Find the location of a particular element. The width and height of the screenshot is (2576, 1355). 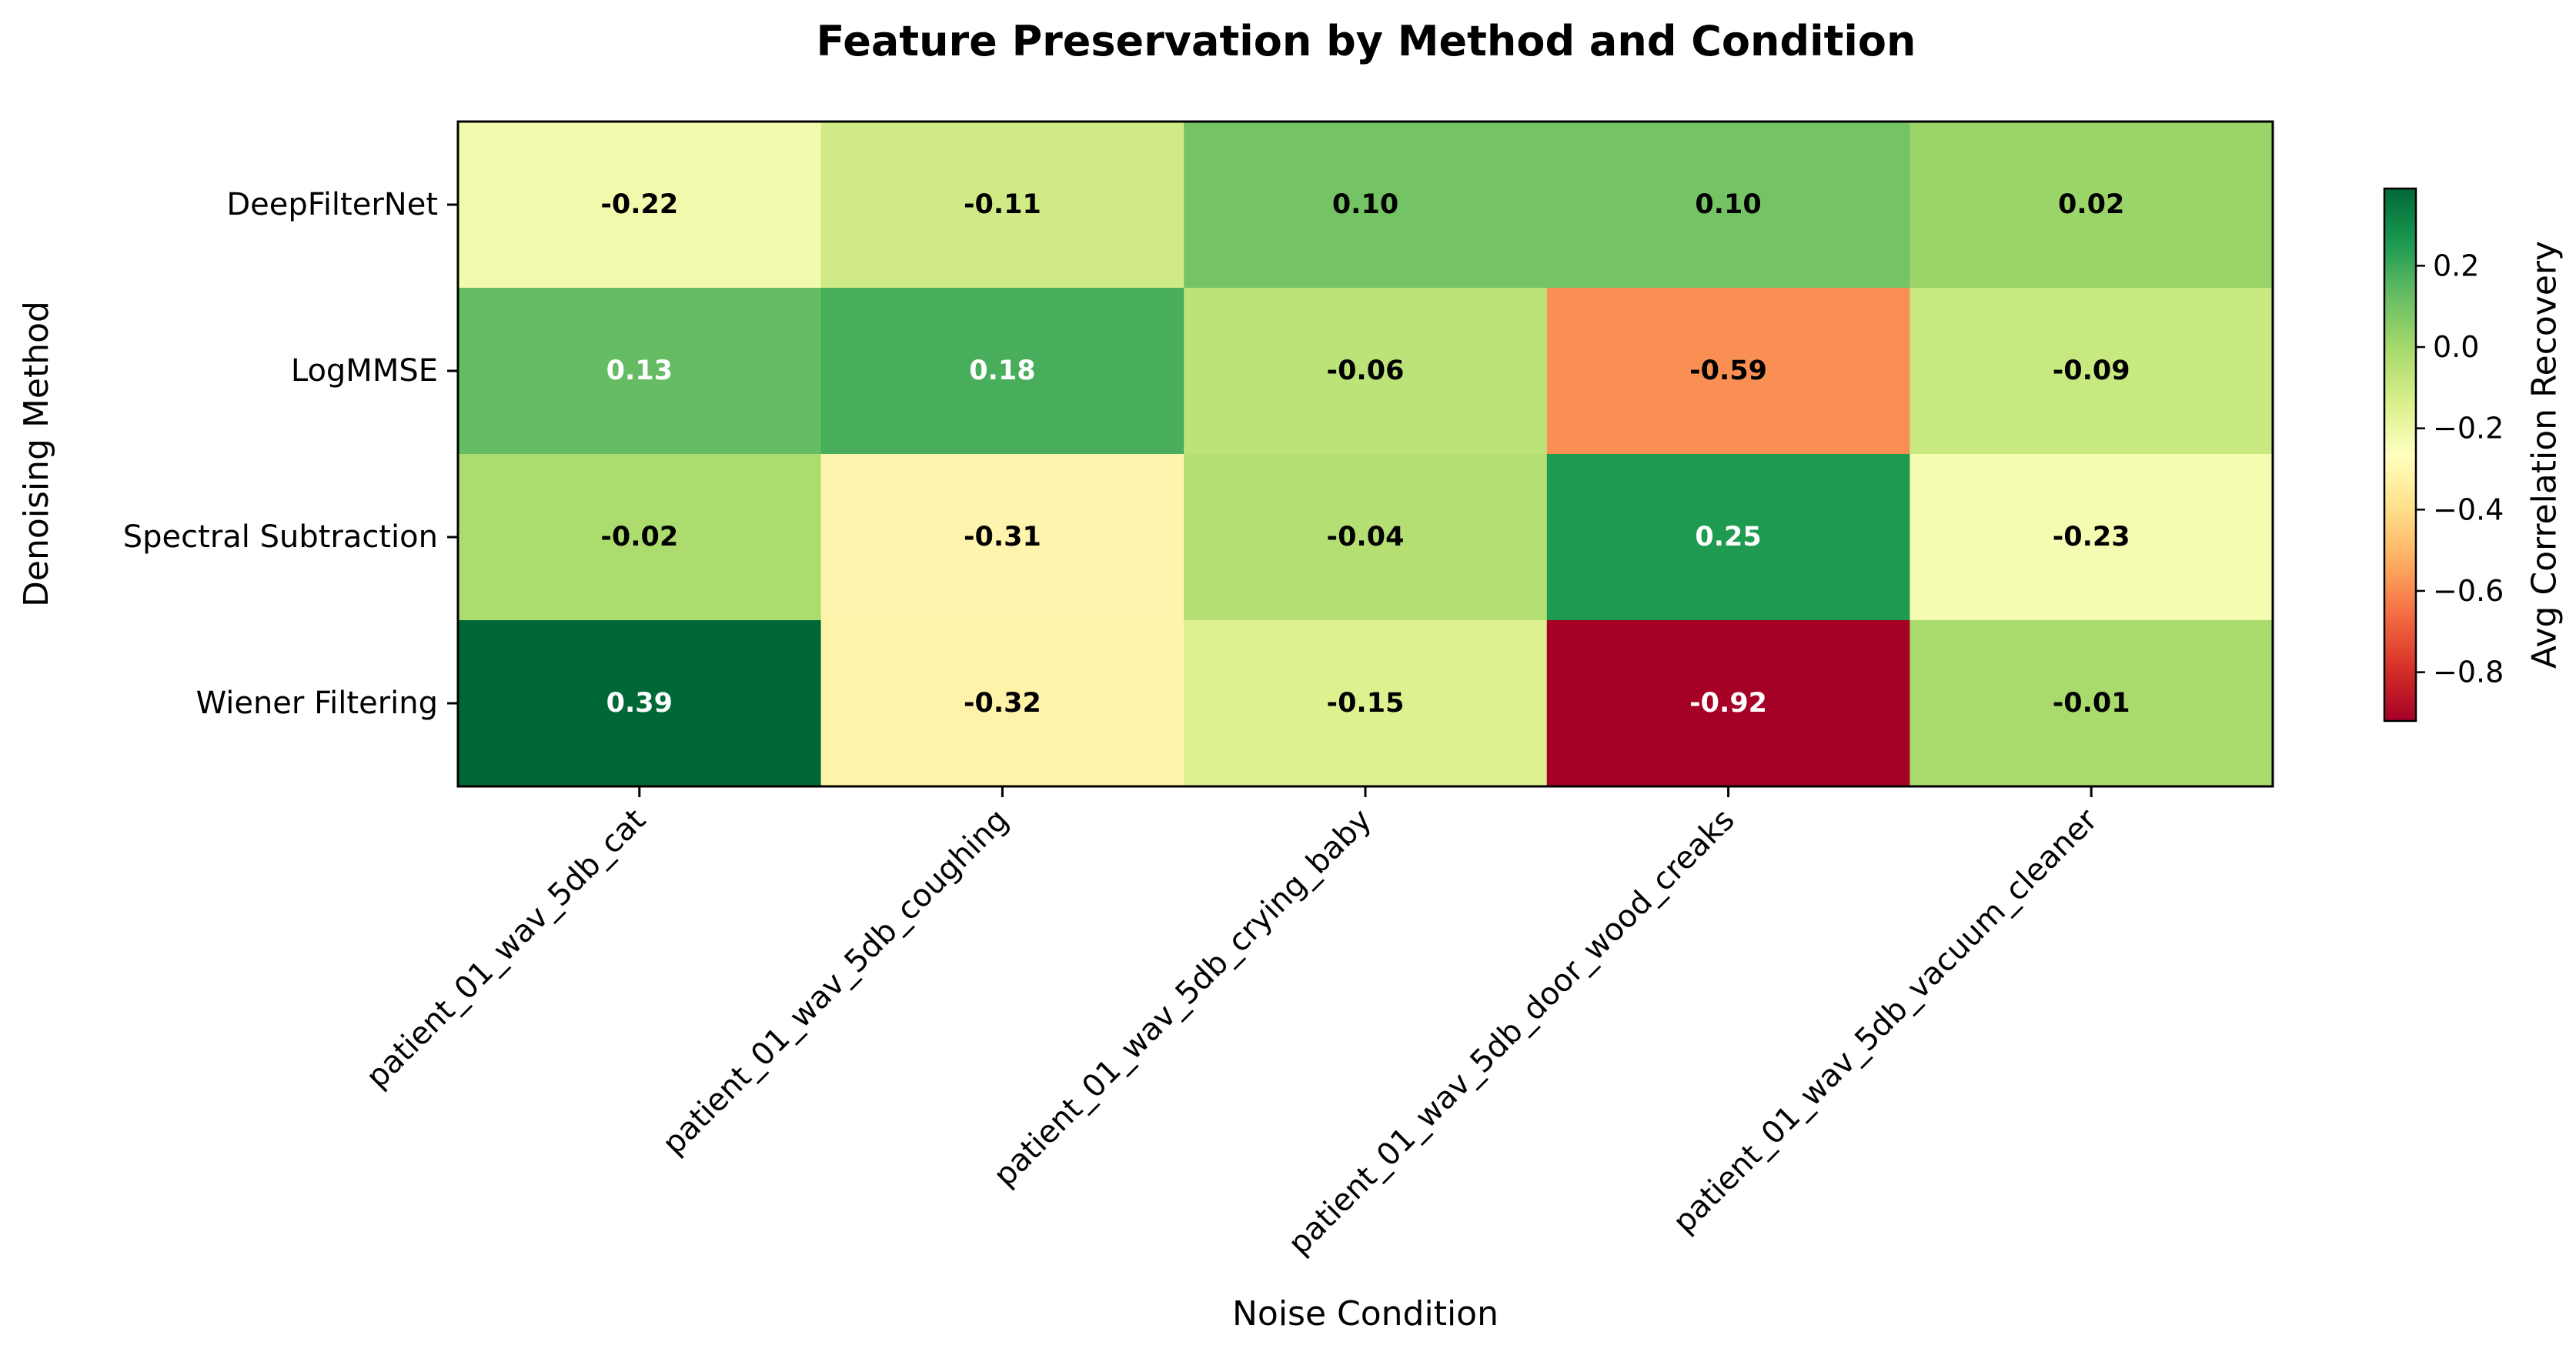

cell-value-label: -0.31 is located at coordinates (1002, 537).